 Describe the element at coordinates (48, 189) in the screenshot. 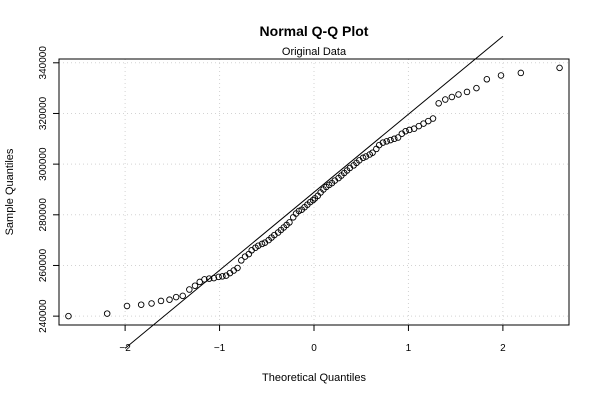

I see `y-axis: 240000 260000 280000 300000 320000 340000` at that location.